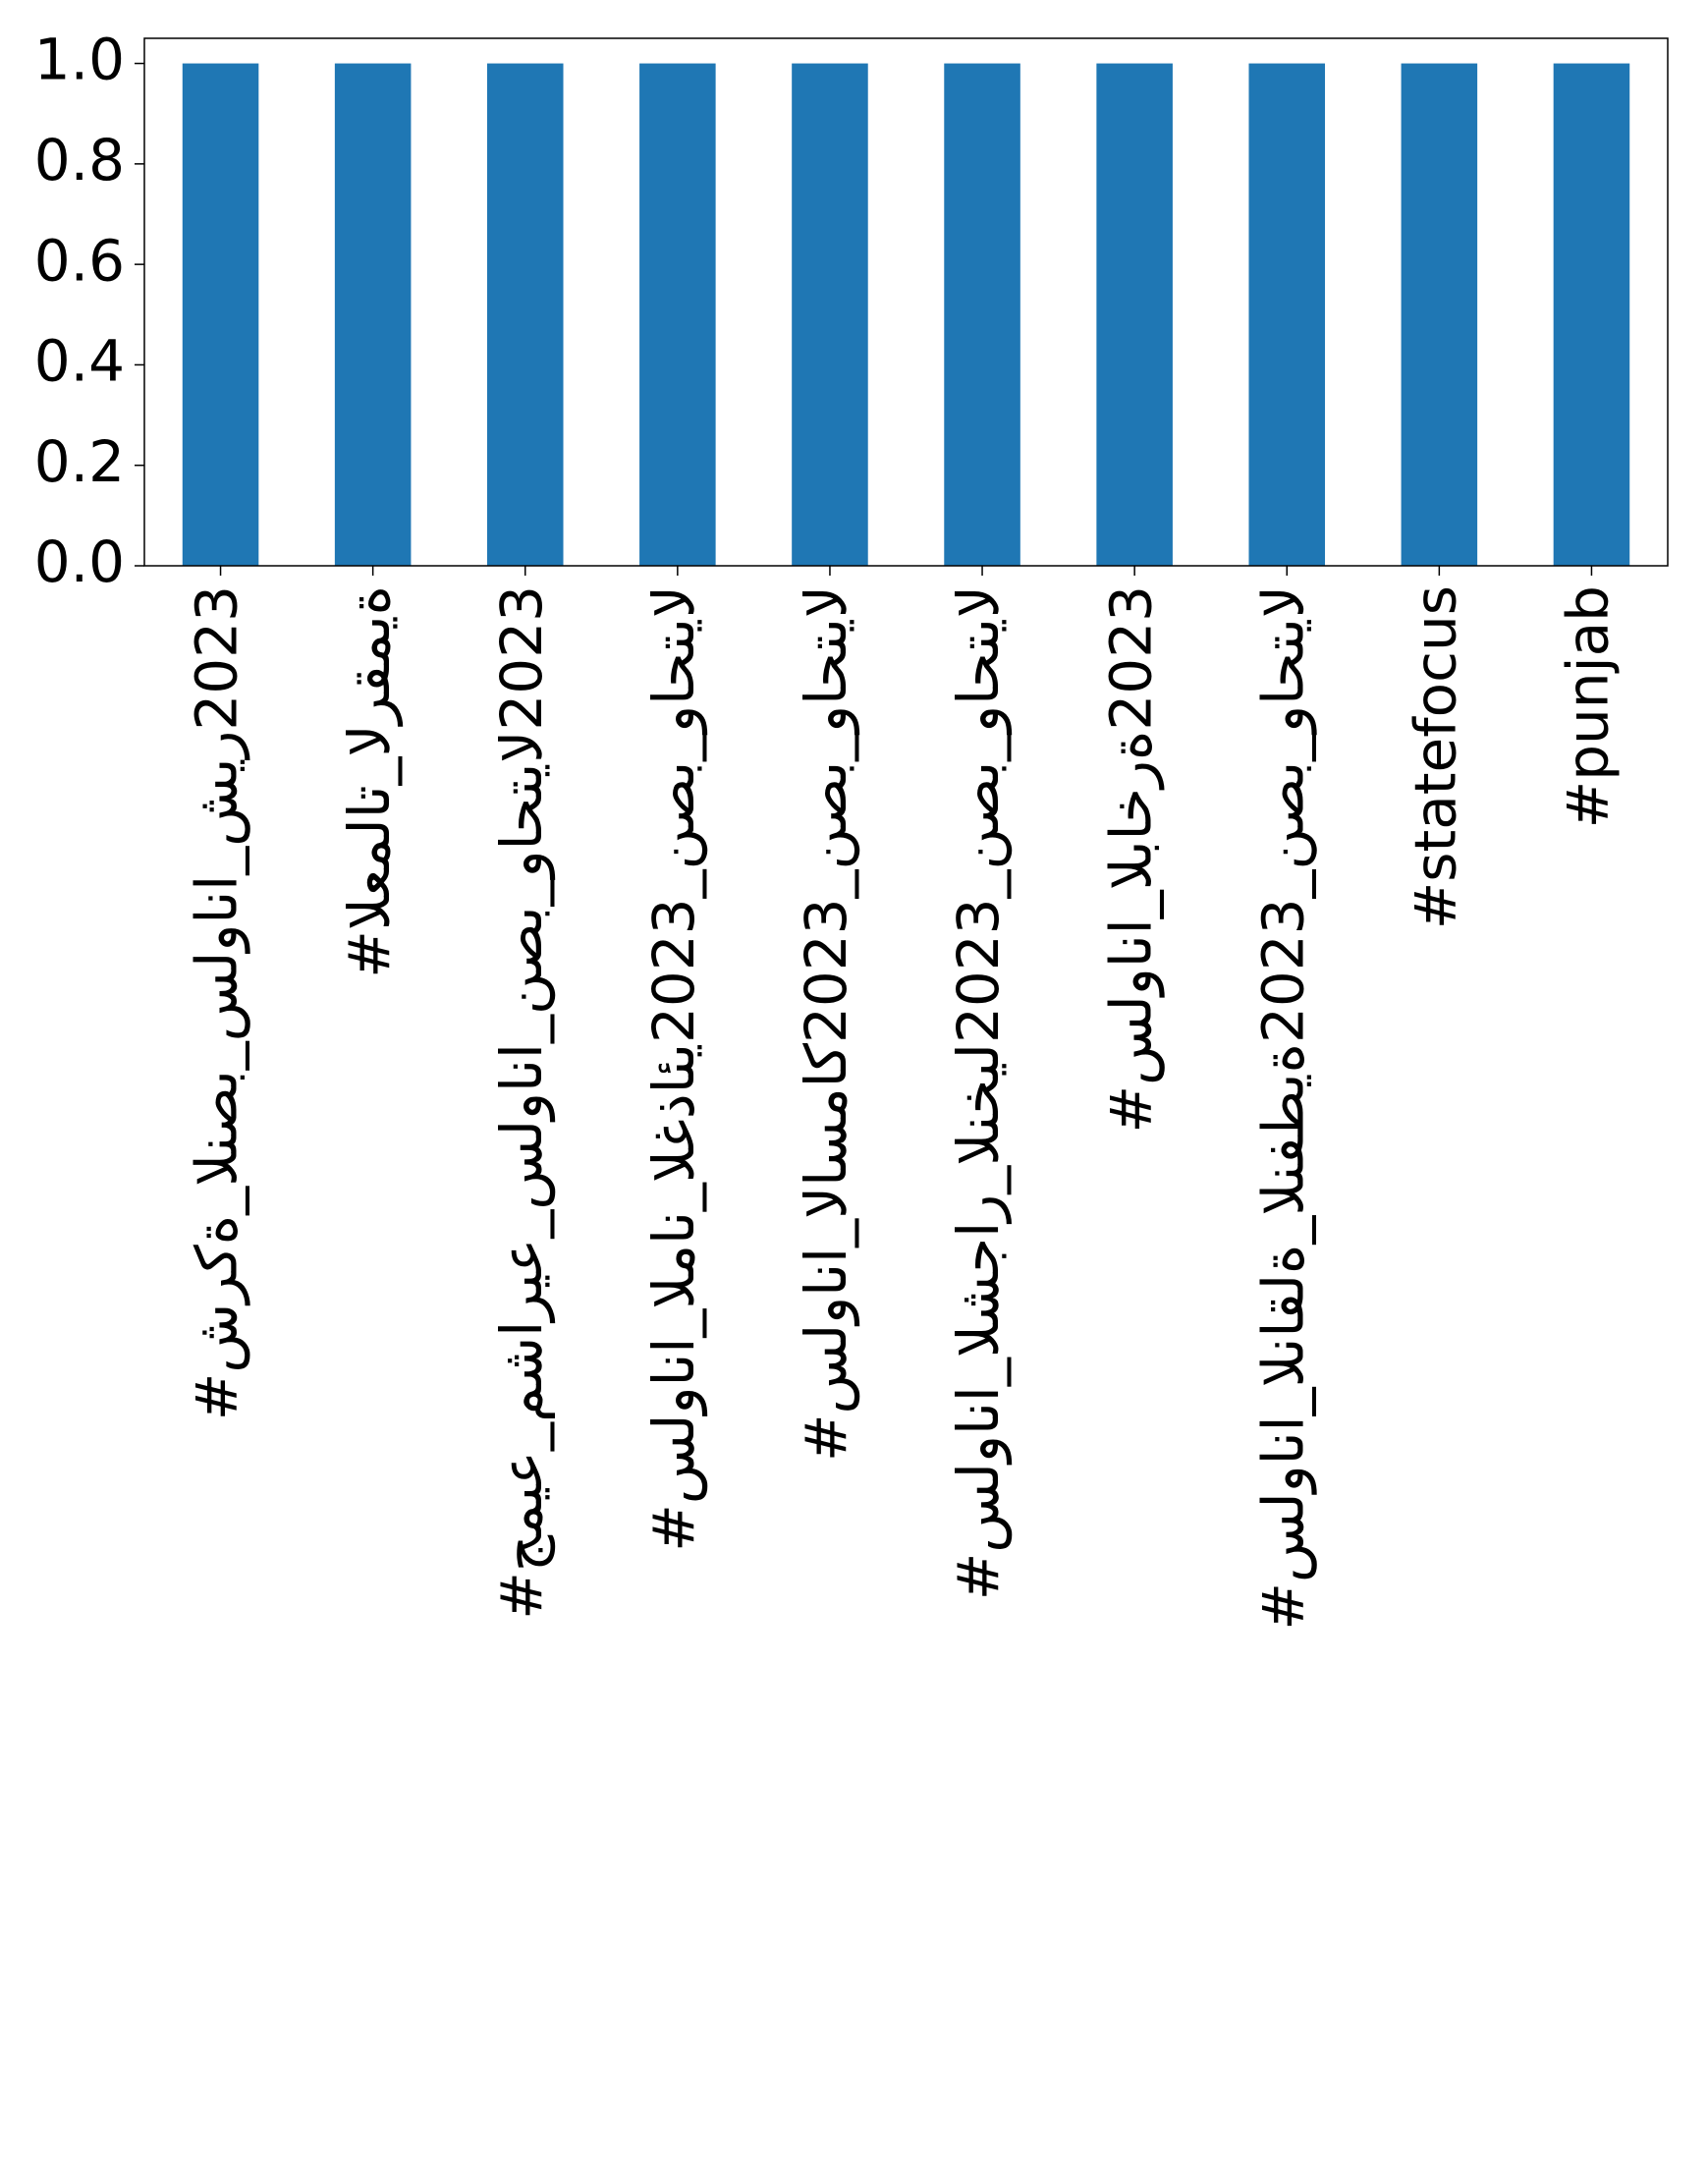  Describe the element at coordinates (79, 461) in the screenshot. I see `y-tick-label: 0.2` at that location.